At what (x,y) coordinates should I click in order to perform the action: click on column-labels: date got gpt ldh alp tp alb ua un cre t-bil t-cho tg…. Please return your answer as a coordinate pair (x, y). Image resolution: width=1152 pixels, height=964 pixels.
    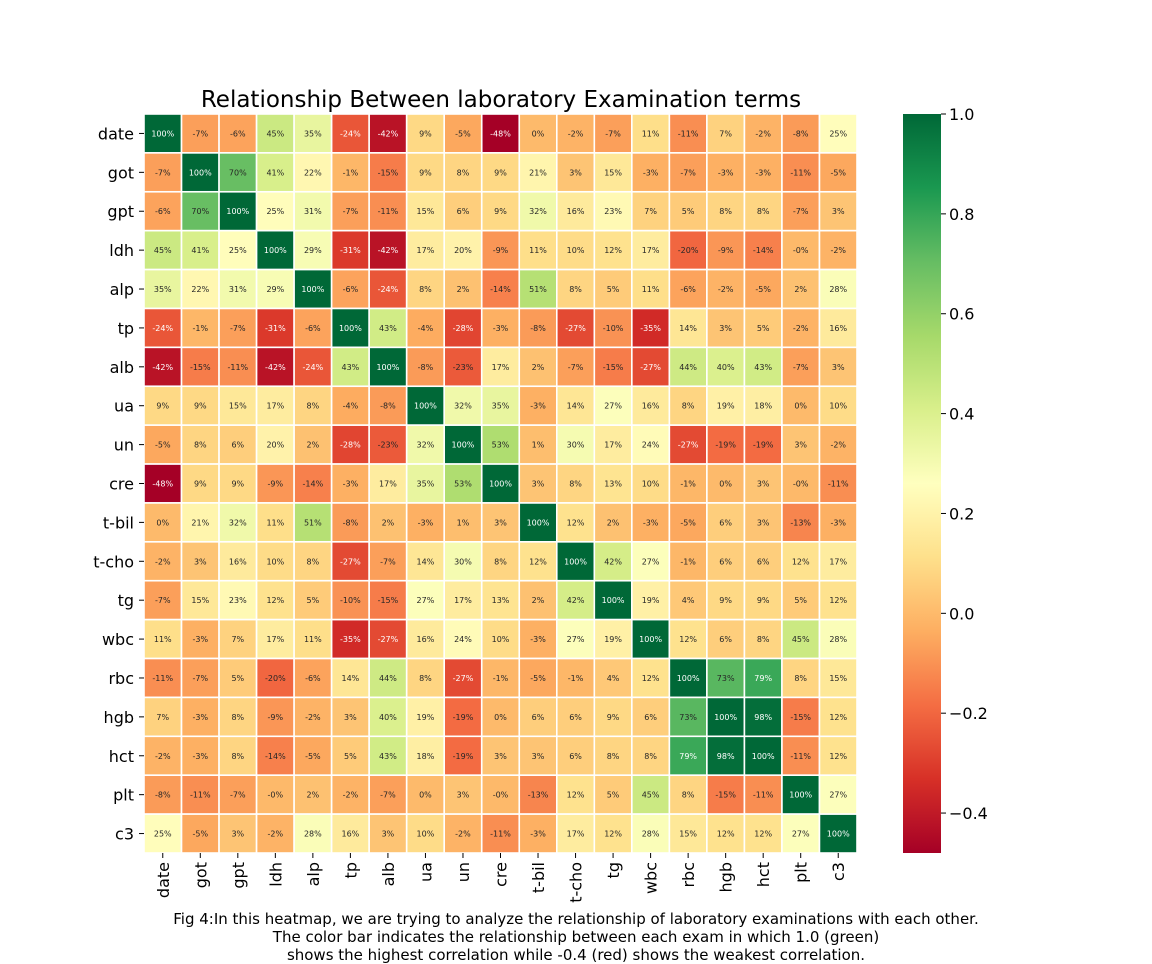
    Looking at the image, I should click on (501, 878).